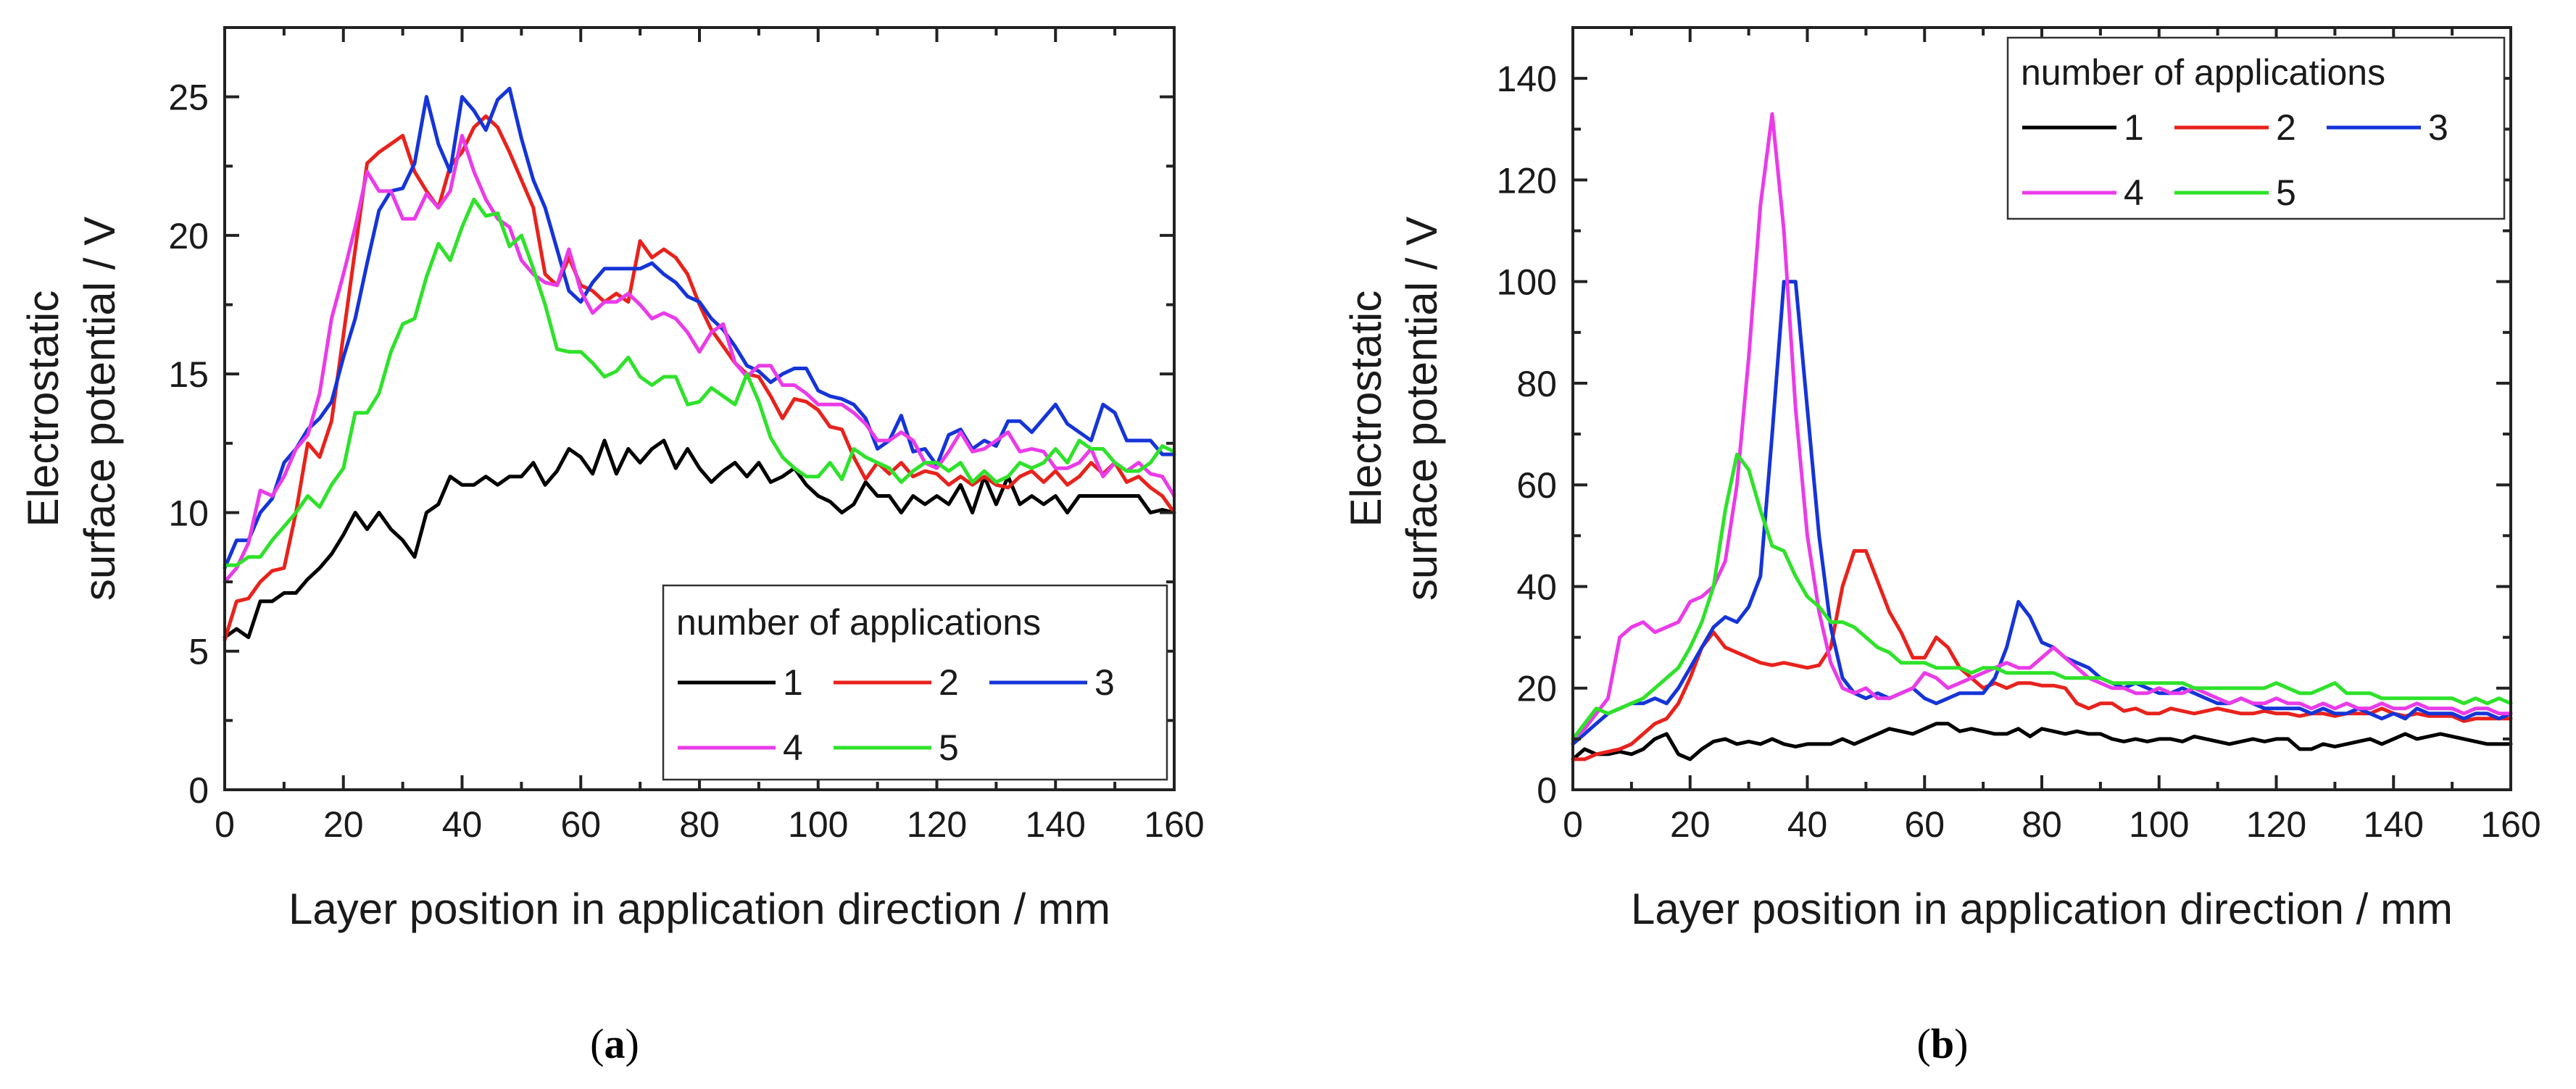 The height and width of the screenshot is (1089, 2576). I want to click on y-tick-label: 120, so click(1527, 181).